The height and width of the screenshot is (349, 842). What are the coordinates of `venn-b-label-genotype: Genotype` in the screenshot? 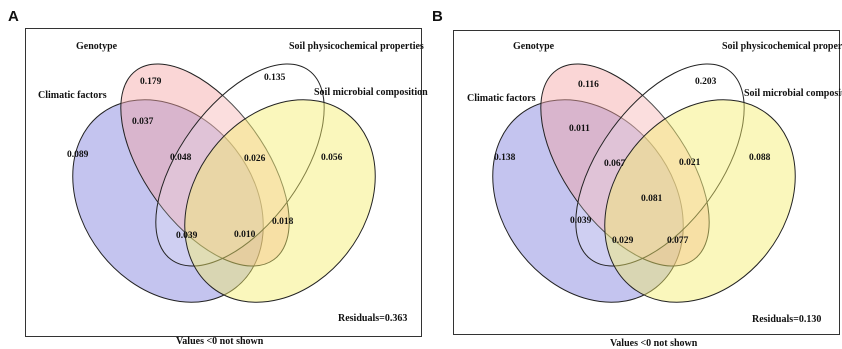 It's located at (534, 46).